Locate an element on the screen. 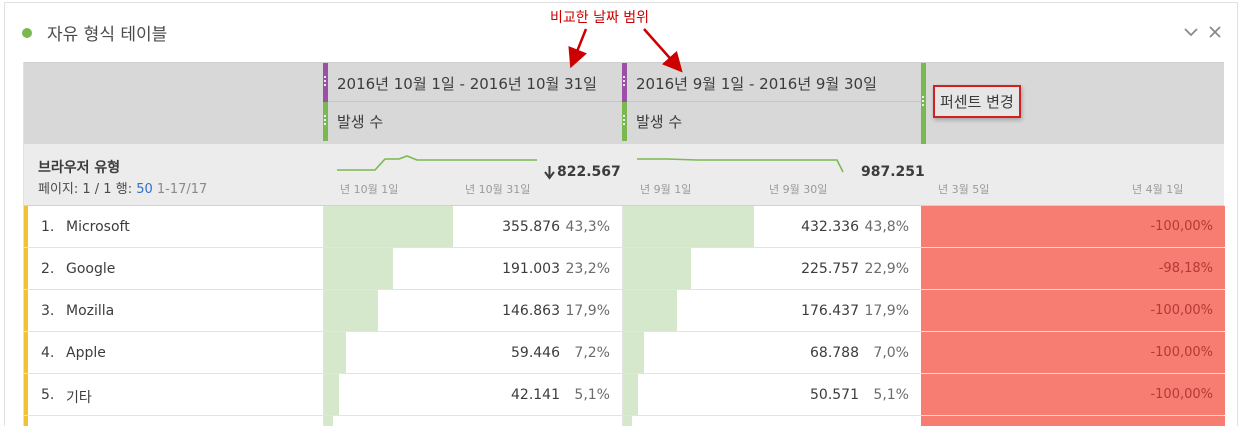 Image resolution: width=1242 pixels, height=426 pixels. axis-start-label: 년 9월 1일 is located at coordinates (666, 189).